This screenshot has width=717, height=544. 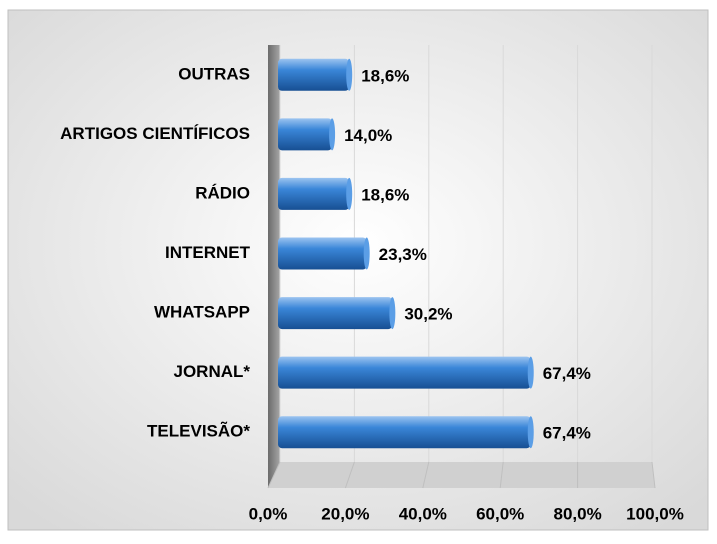 What do you see at coordinates (368, 135) in the screenshot?
I see `value-label: 14,0%` at bounding box center [368, 135].